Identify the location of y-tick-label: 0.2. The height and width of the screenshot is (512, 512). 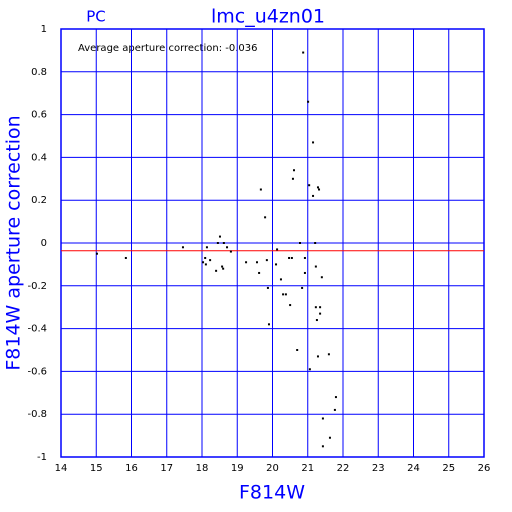
(39, 200).